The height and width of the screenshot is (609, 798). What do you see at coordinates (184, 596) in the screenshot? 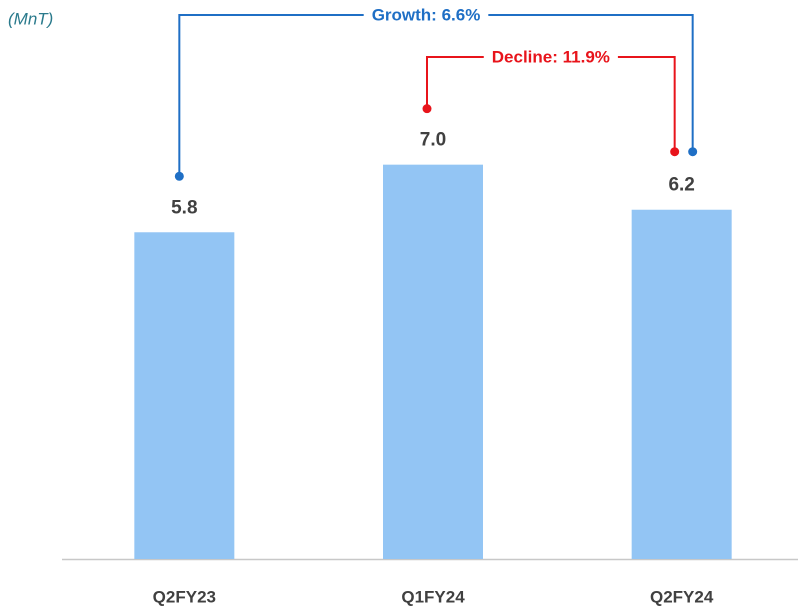
I see `x-tick-label: Q2FY23` at bounding box center [184, 596].